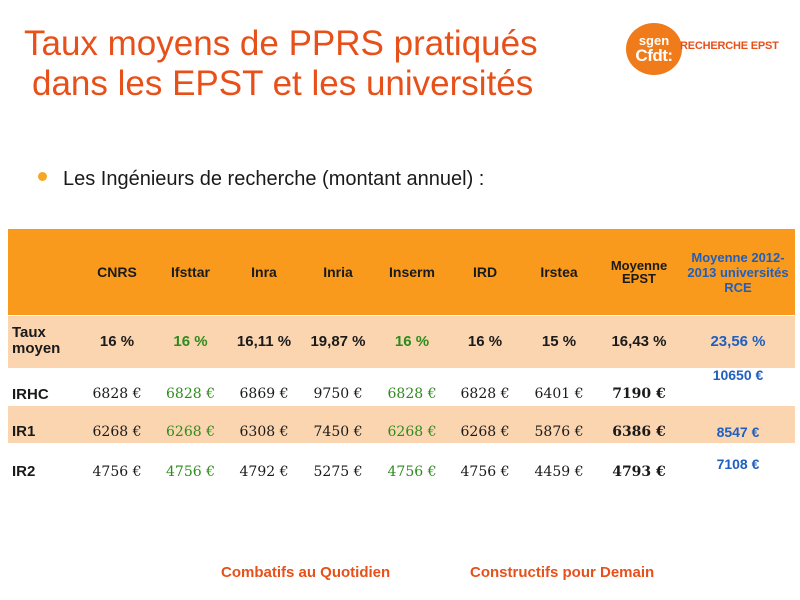 This screenshot has width=800, height=600. What do you see at coordinates (559, 272) in the screenshot?
I see `header-irstea: Irstea` at bounding box center [559, 272].